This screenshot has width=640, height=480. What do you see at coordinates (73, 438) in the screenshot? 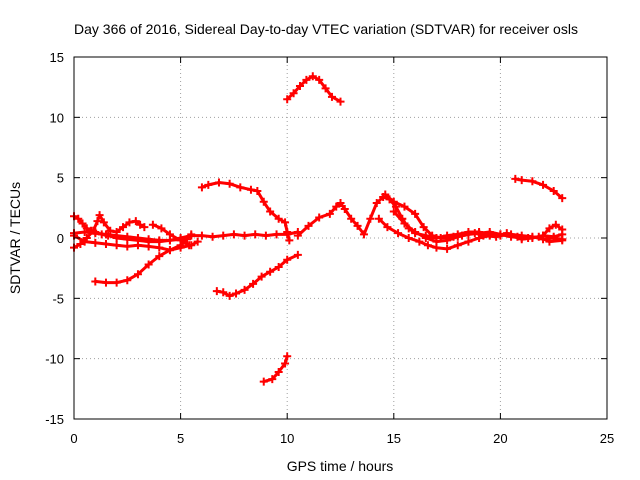
I see `x-tick-label: 0` at bounding box center [73, 438].